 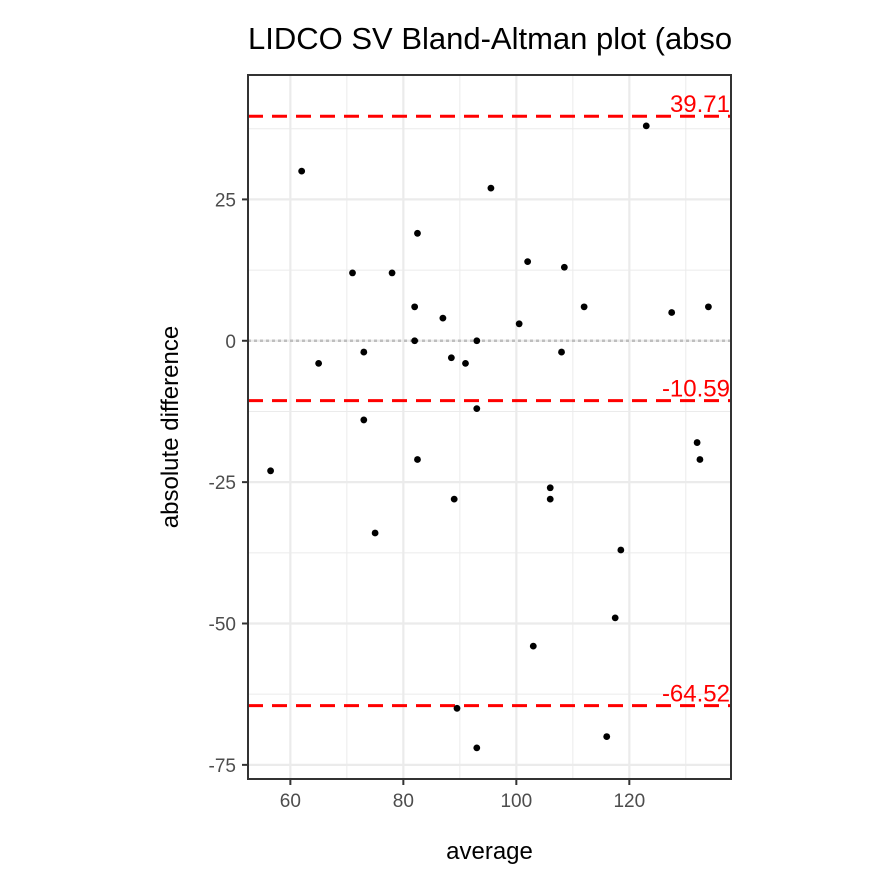 What do you see at coordinates (290, 801) in the screenshot?
I see `x-tick-label: 60` at bounding box center [290, 801].